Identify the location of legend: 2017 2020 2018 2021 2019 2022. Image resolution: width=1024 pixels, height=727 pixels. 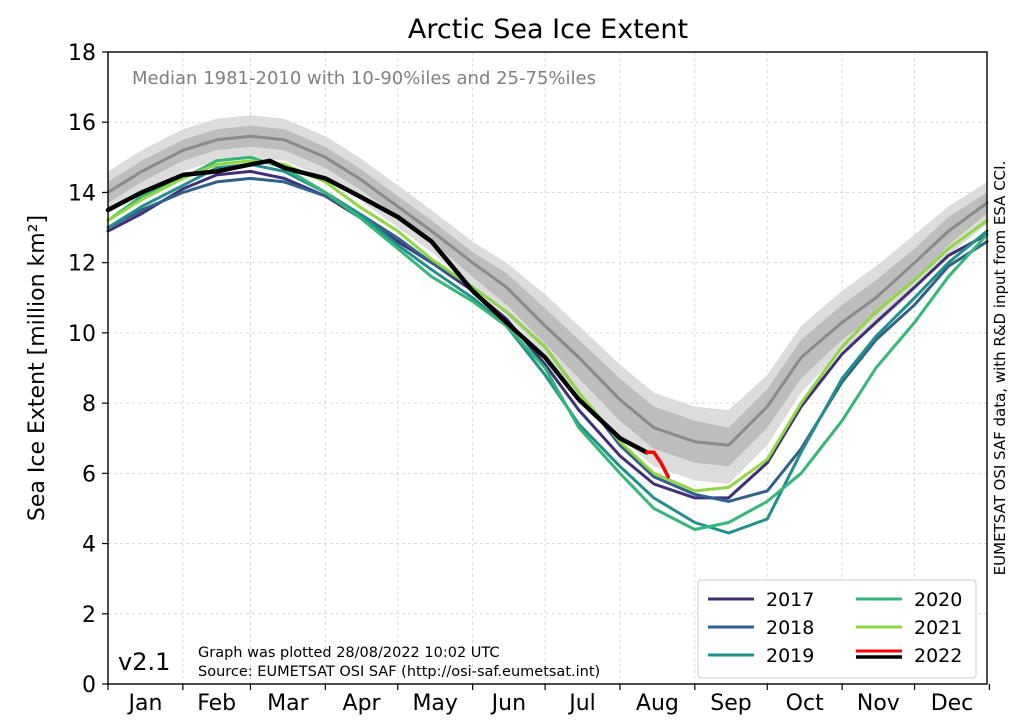
(837, 629).